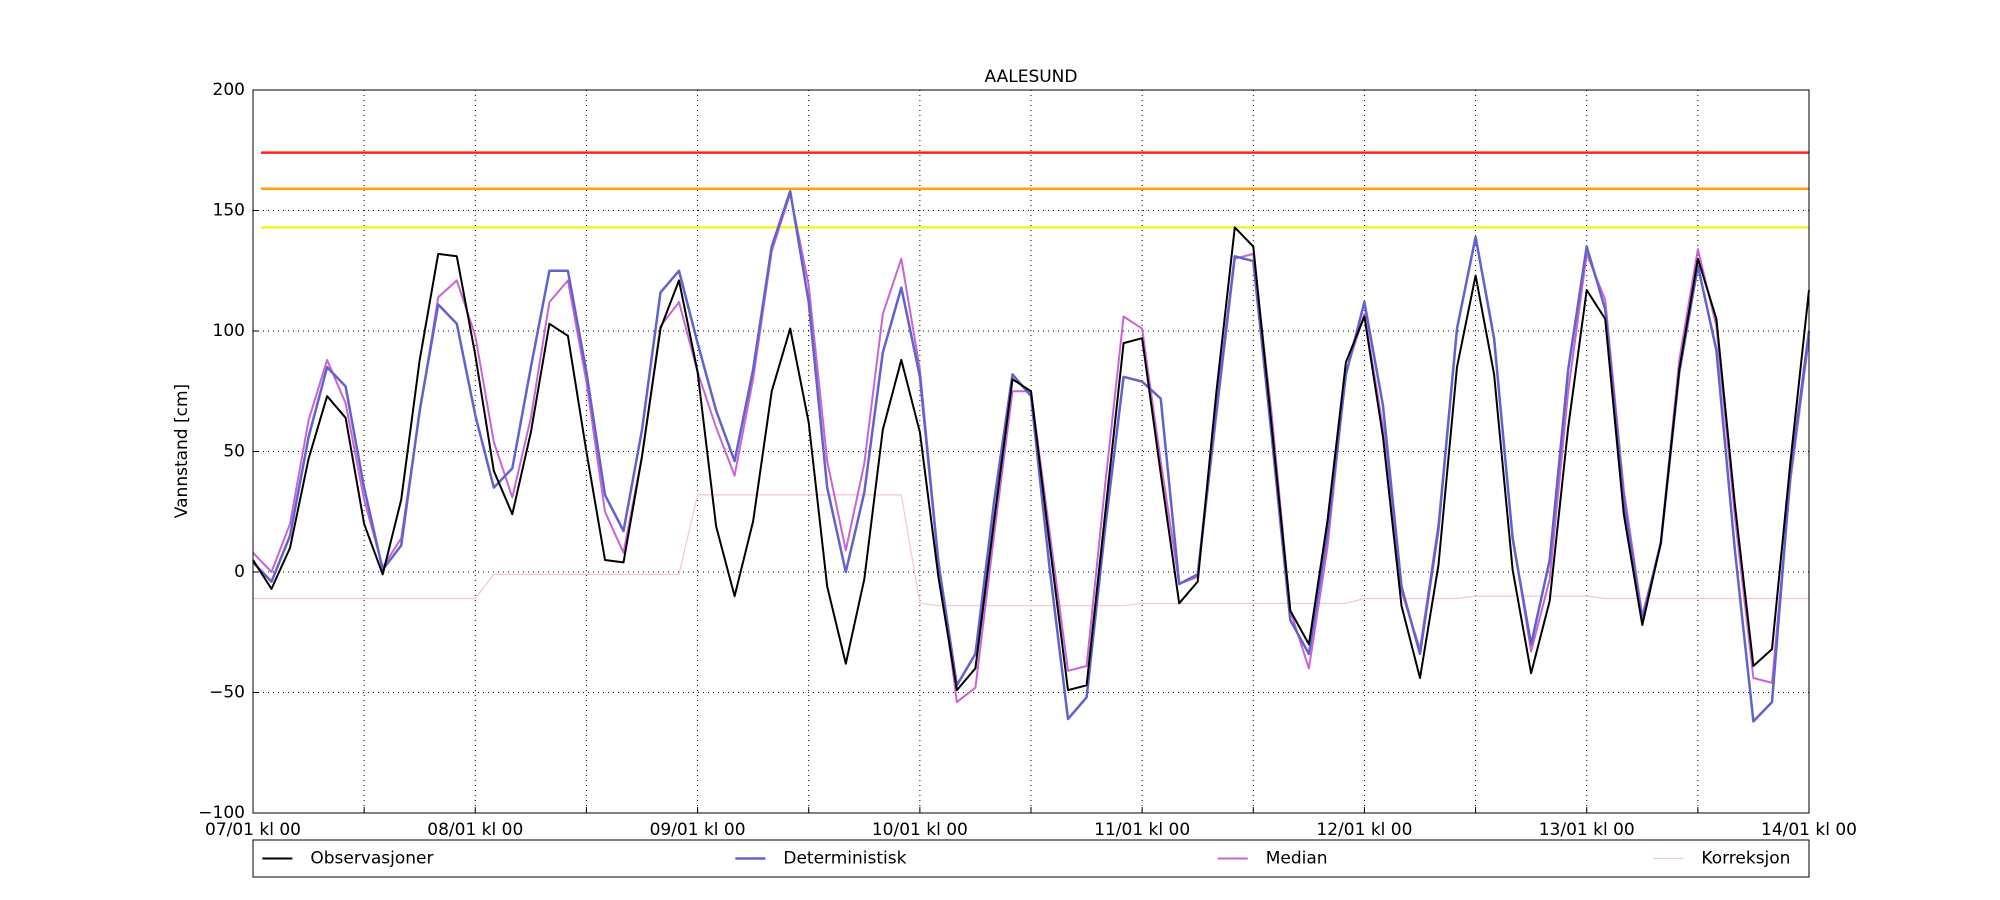 Image resolution: width=2000 pixels, height=900 pixels. What do you see at coordinates (229, 90) in the screenshot?
I see `y-tick-label: 200` at bounding box center [229, 90].